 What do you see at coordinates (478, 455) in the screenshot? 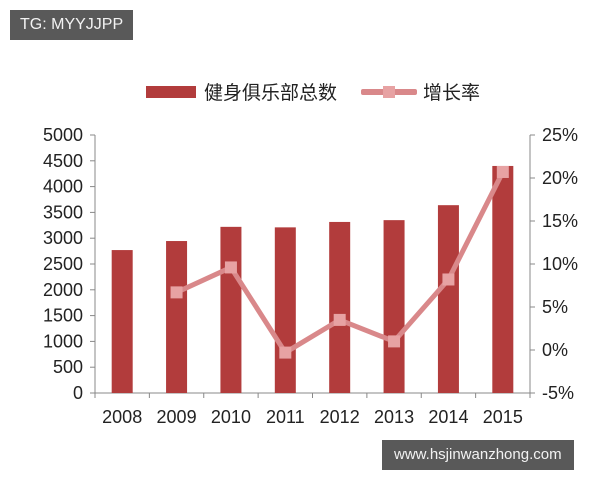
I see `watermark-bottom-right: www.hsjinwanzhong.com` at bounding box center [478, 455].